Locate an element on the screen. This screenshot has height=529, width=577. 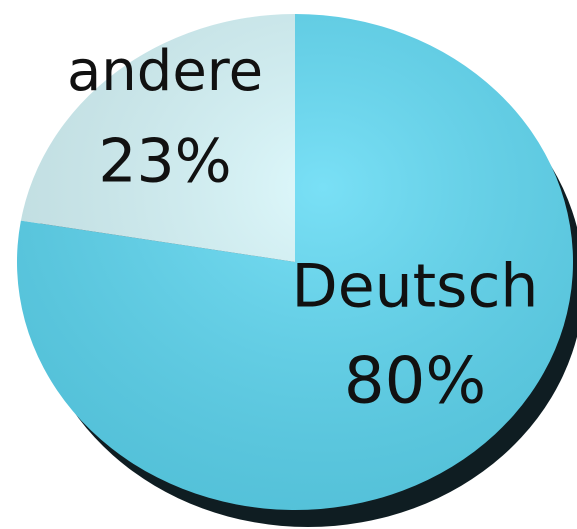
slice-value: 80% is located at coordinates (415, 382).